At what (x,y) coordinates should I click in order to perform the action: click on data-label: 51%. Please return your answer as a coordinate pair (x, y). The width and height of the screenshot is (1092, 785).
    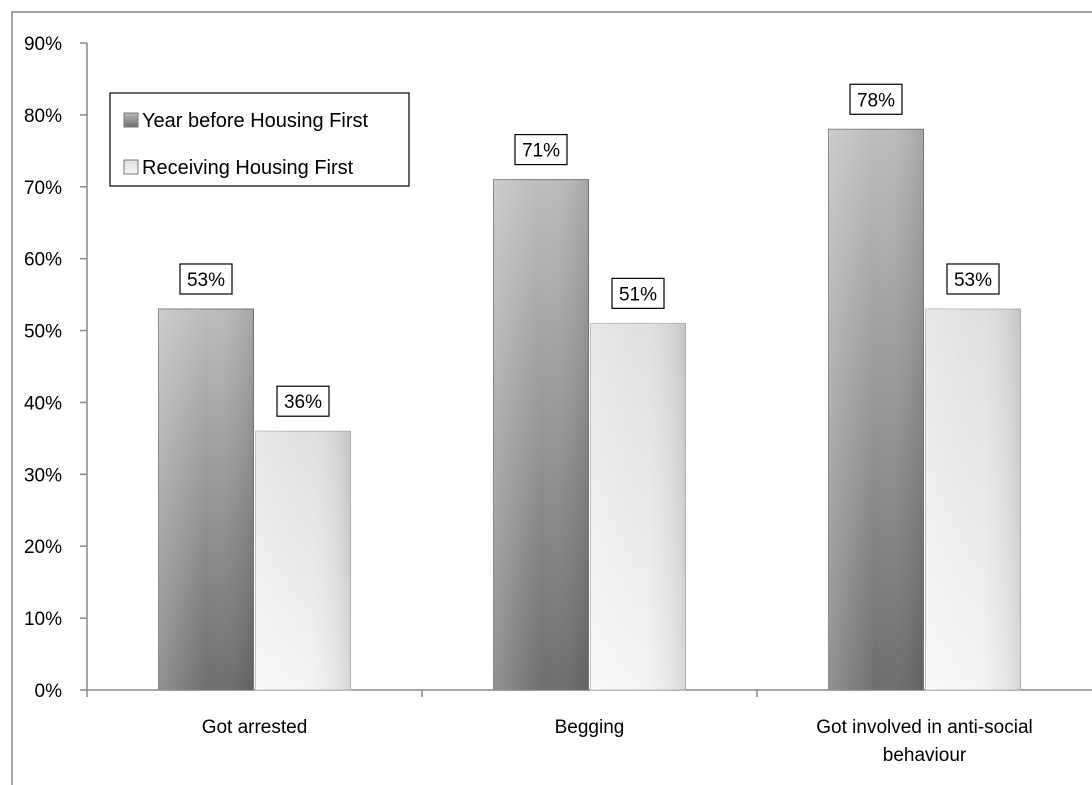
    Looking at the image, I should click on (638, 294).